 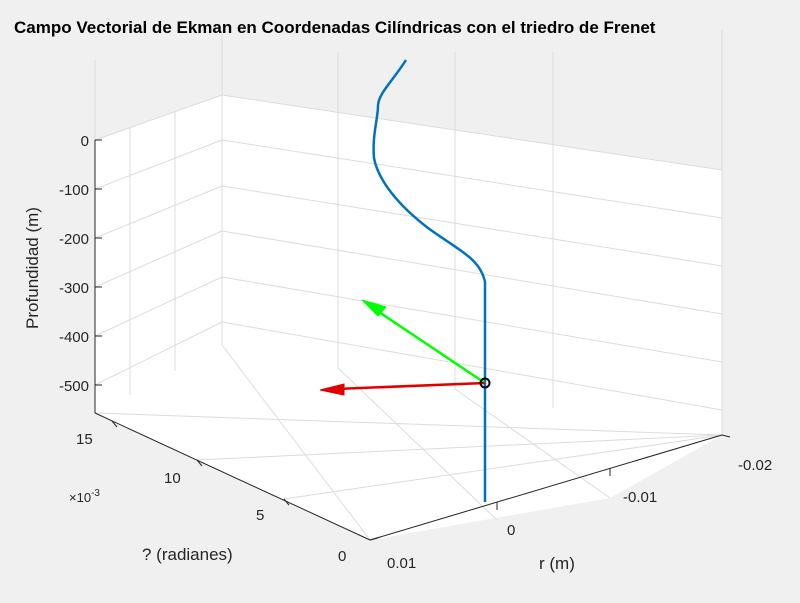 What do you see at coordinates (557, 563) in the screenshot?
I see `r-axis-label: r (m)` at bounding box center [557, 563].